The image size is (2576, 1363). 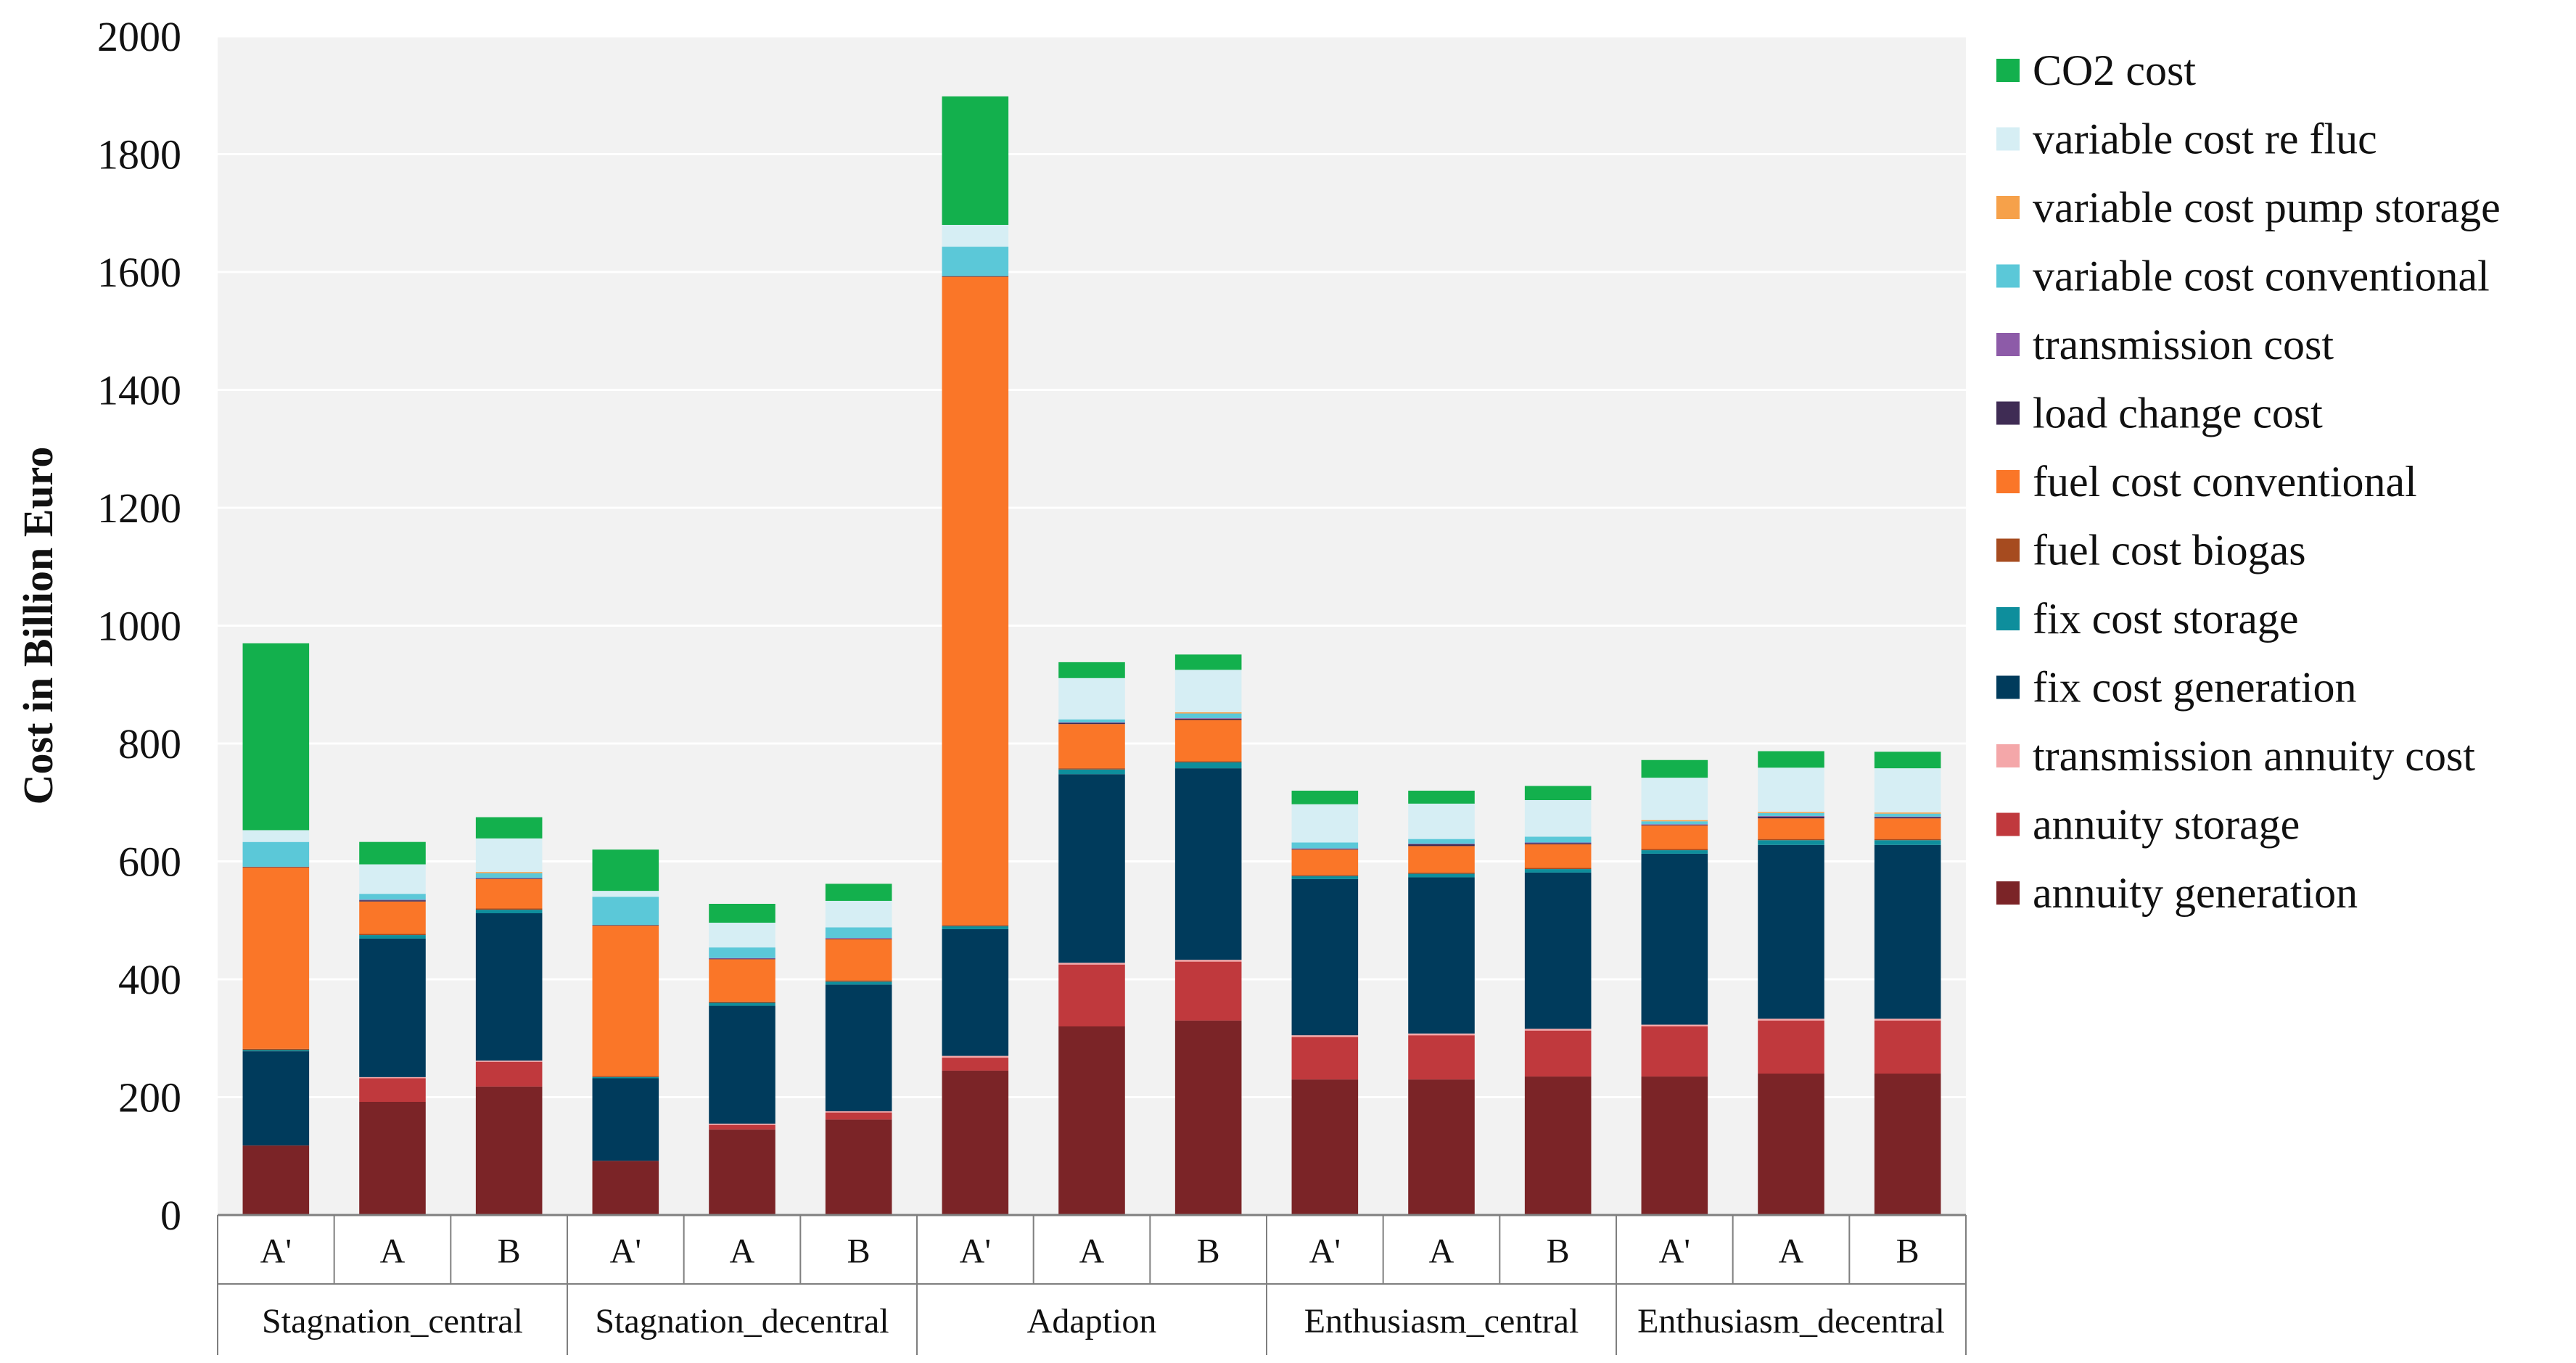 I want to click on legend-swatch-transmission-annuity-cost, so click(x=2008, y=755).